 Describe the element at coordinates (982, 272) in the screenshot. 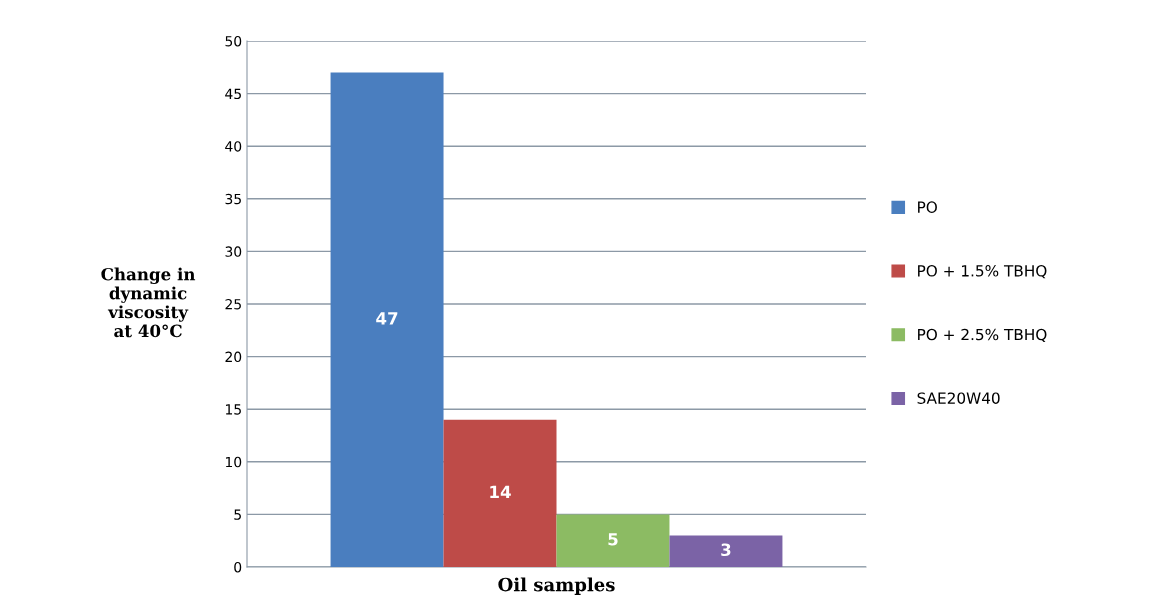

I see `legend-label: PO + 1.5% TBHQ` at that location.